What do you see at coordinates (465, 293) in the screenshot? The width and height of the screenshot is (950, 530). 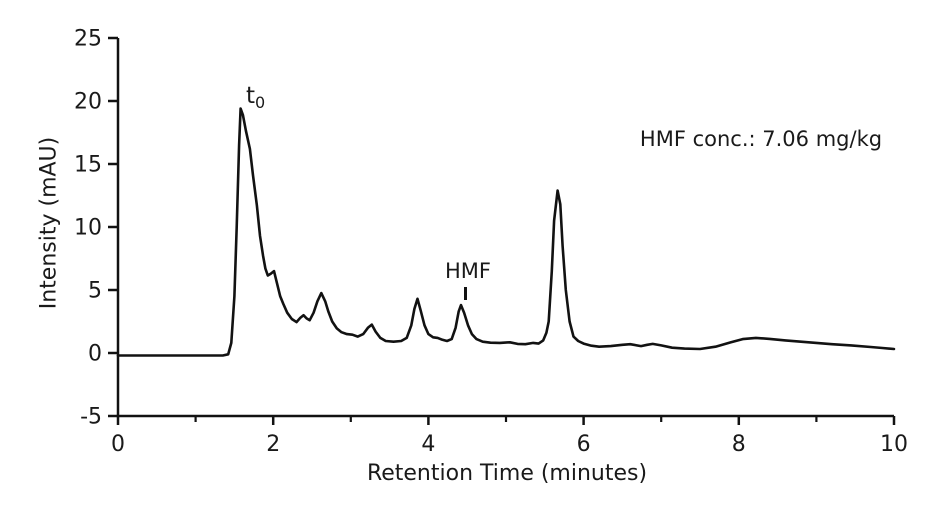 I see `hmf-peak-marker-line` at bounding box center [465, 293].